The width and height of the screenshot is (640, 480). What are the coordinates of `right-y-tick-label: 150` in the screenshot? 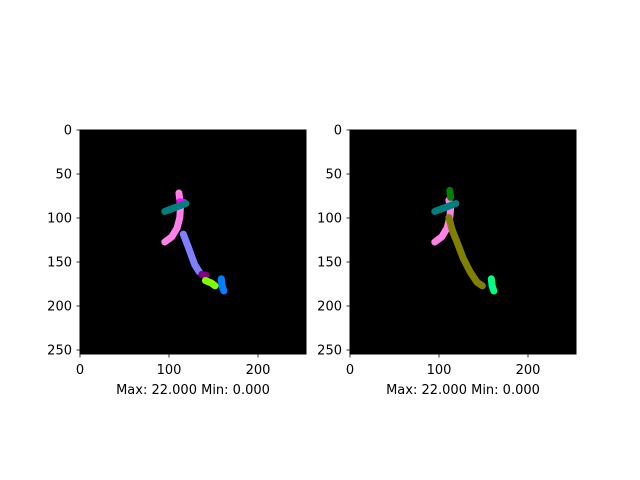 It's located at (329, 263).